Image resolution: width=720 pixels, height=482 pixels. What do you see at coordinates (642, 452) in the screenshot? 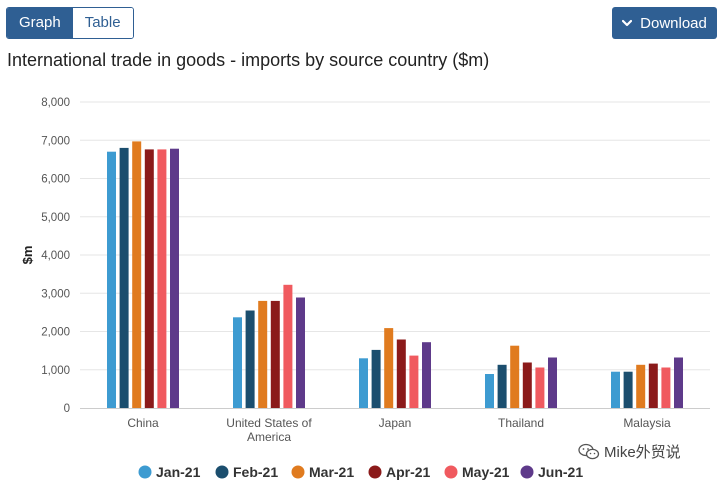
I see `watermark-text: Mike外贸说` at bounding box center [642, 452].